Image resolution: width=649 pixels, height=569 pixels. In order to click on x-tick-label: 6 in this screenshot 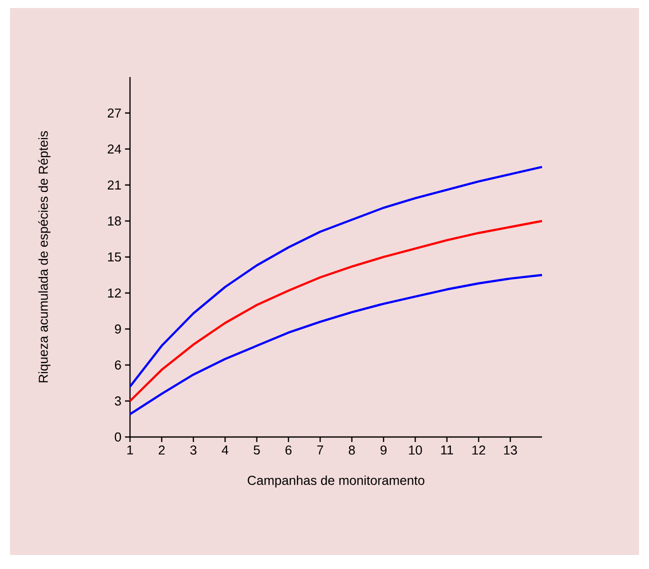, I will do `click(289, 450)`.